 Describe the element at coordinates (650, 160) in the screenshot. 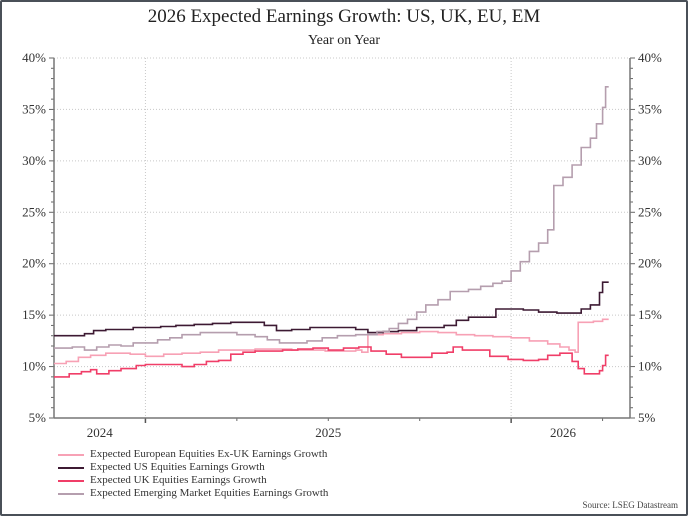

I see `y-tick-label-right: 30%` at that location.